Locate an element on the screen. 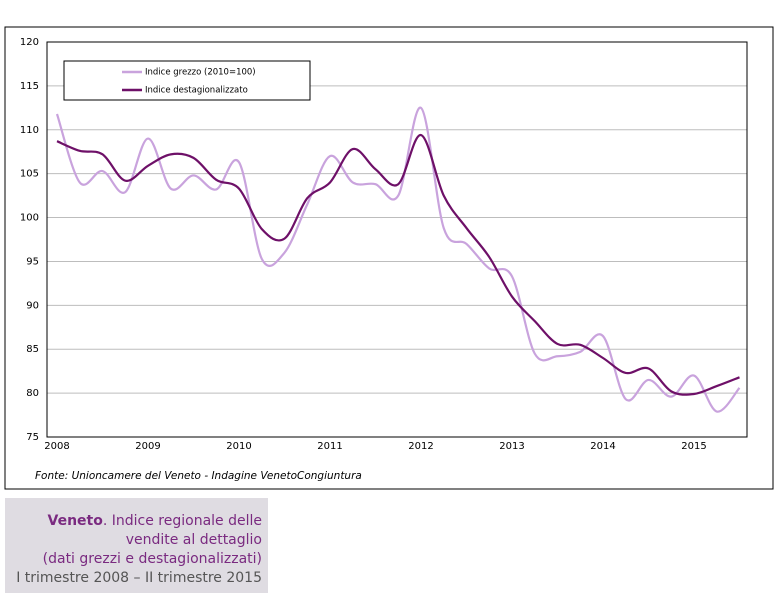 This screenshot has height=594, width=774. x-tick-label: 2008 is located at coordinates (56, 446).